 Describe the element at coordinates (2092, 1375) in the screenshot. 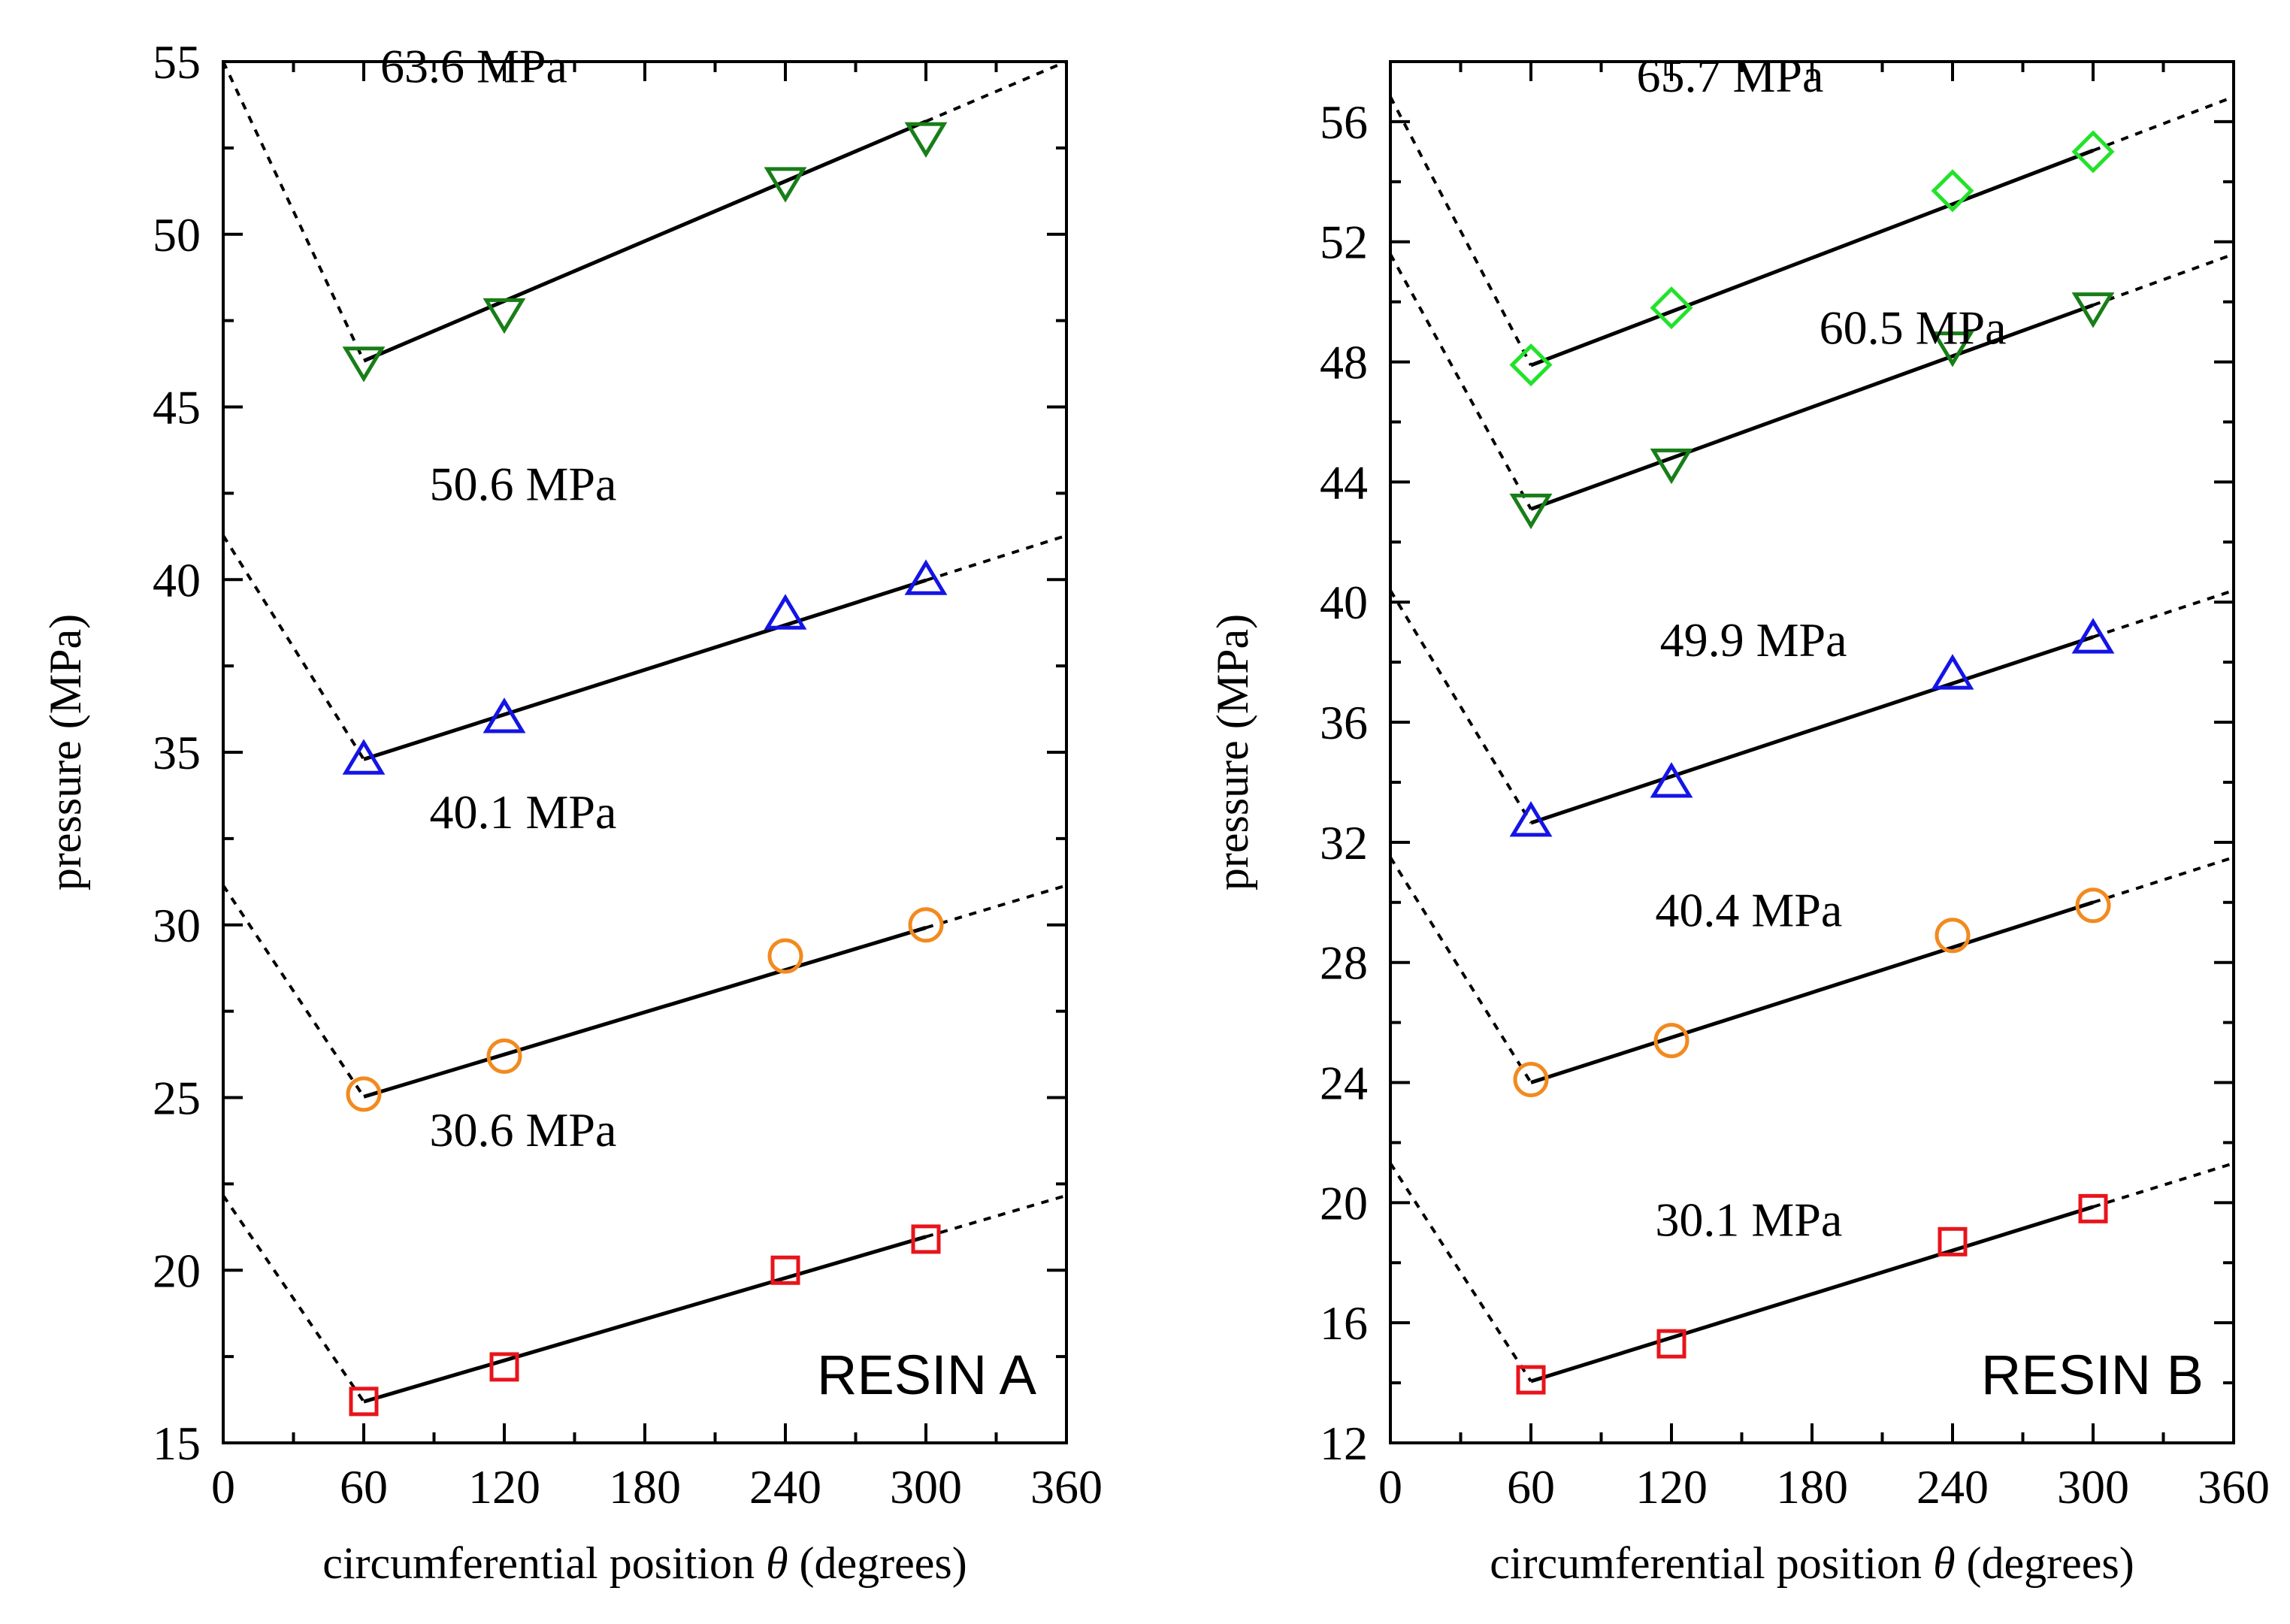

I see `panel-label: RESIN B` at that location.